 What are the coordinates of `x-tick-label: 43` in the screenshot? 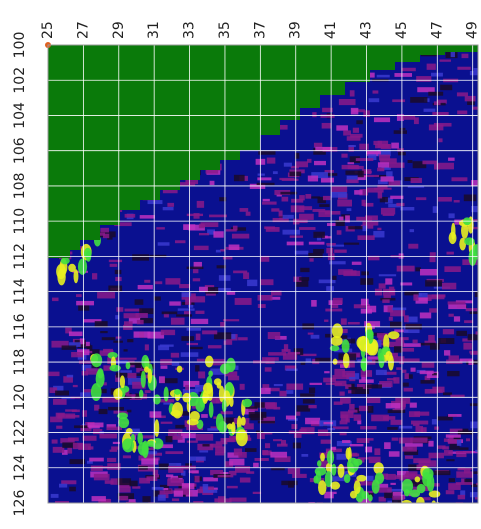 It's located at (367, 30).